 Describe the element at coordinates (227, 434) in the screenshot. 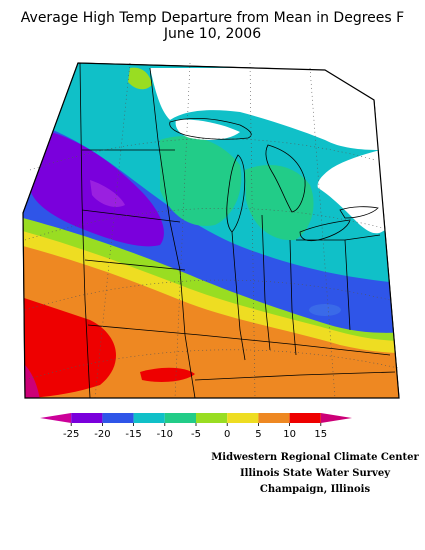

I see `legend-tick-label: 0` at that location.